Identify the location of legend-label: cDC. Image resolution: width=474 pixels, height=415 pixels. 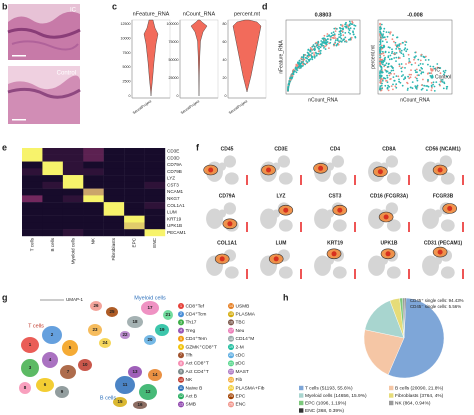
(241, 355).